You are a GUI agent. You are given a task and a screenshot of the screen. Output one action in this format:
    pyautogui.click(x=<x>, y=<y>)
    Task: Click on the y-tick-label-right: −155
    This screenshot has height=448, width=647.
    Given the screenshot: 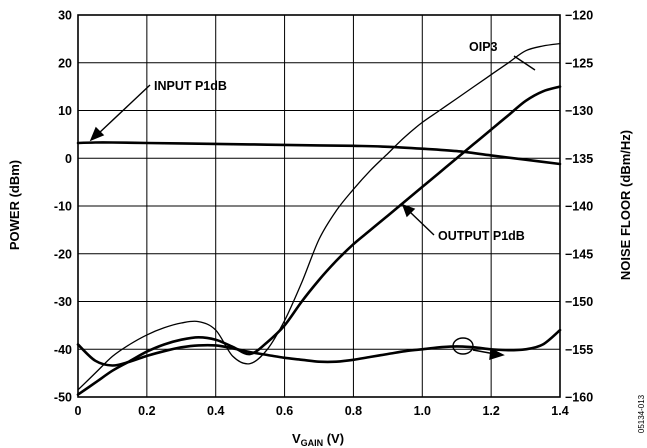 What is the action you would take?
    pyautogui.click(x=579, y=350)
    